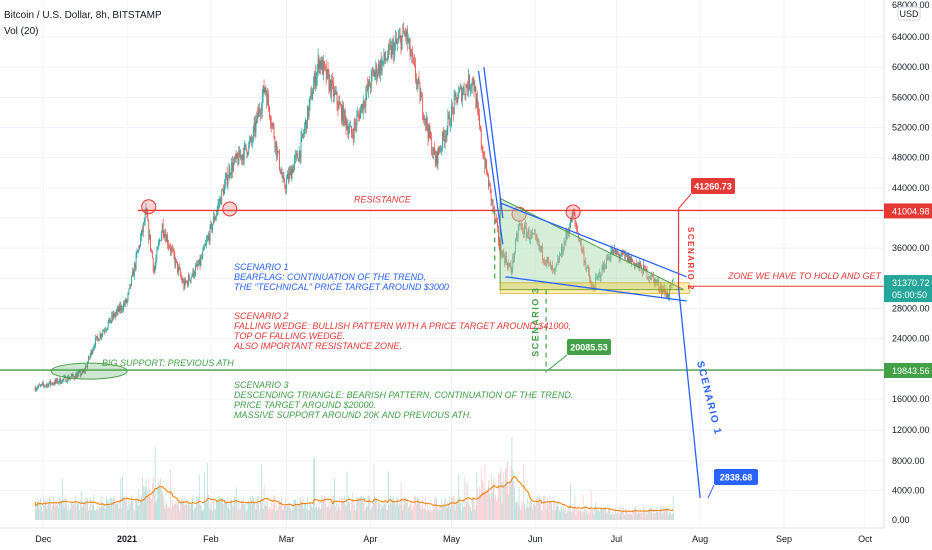  Describe the element at coordinates (593, 240) in the screenshot. I see `wedge-upper-line` at that location.